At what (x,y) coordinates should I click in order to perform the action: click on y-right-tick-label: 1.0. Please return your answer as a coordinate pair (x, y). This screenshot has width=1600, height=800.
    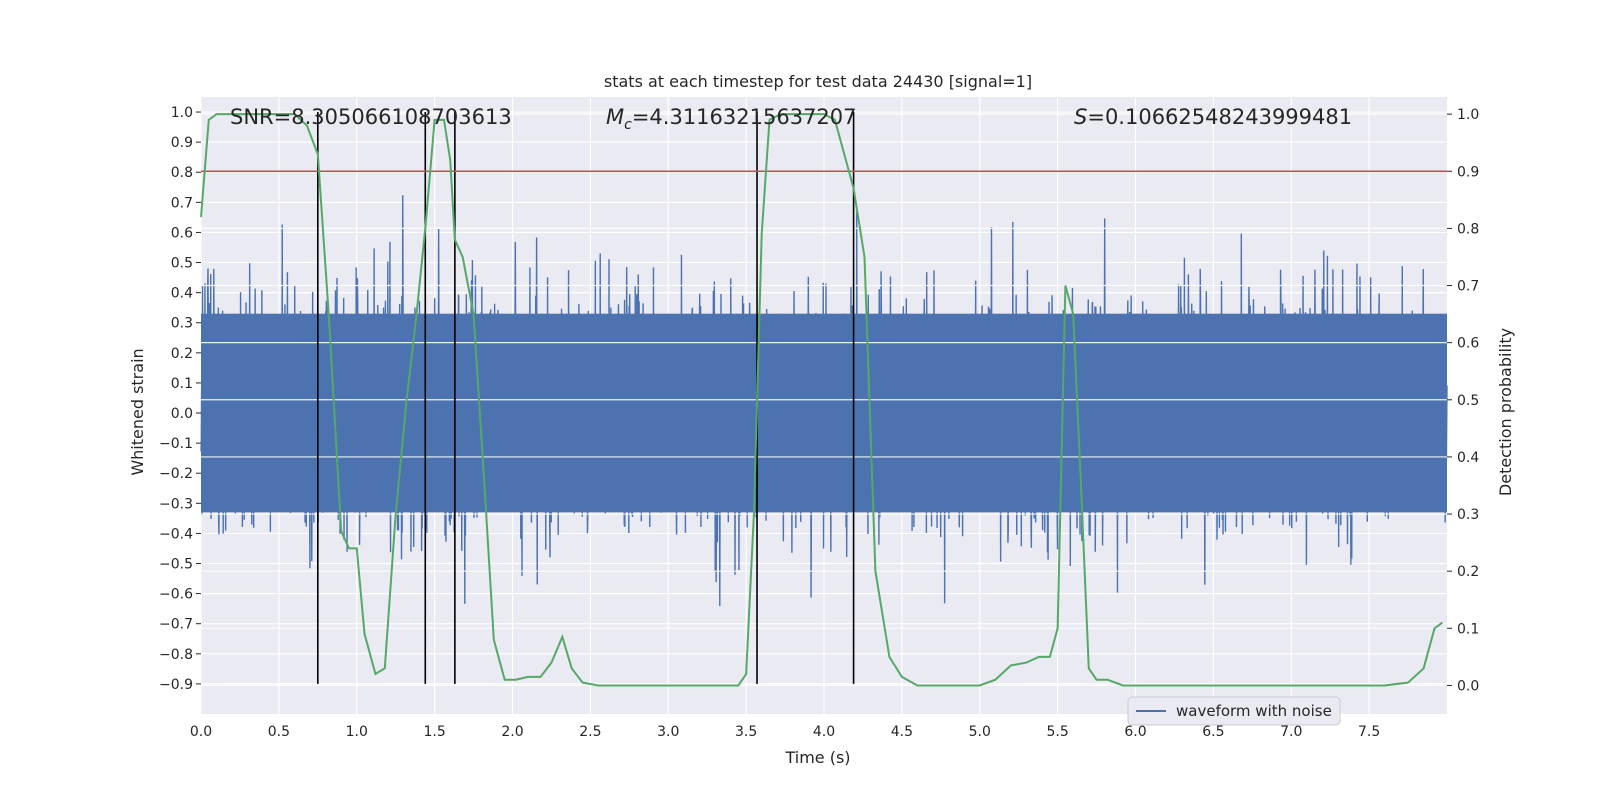
    Looking at the image, I should click on (1468, 115).